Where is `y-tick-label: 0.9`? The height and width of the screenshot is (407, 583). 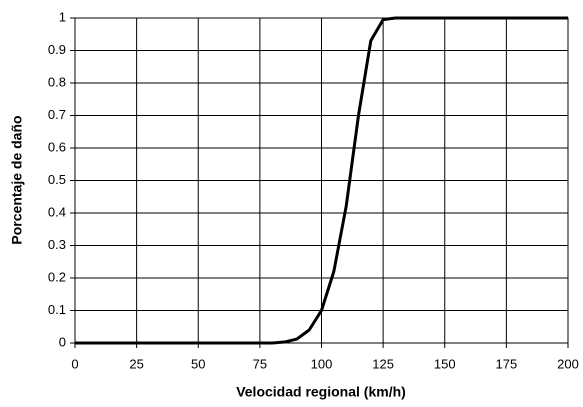 y-tick-label: 0.9 is located at coordinates (57, 49).